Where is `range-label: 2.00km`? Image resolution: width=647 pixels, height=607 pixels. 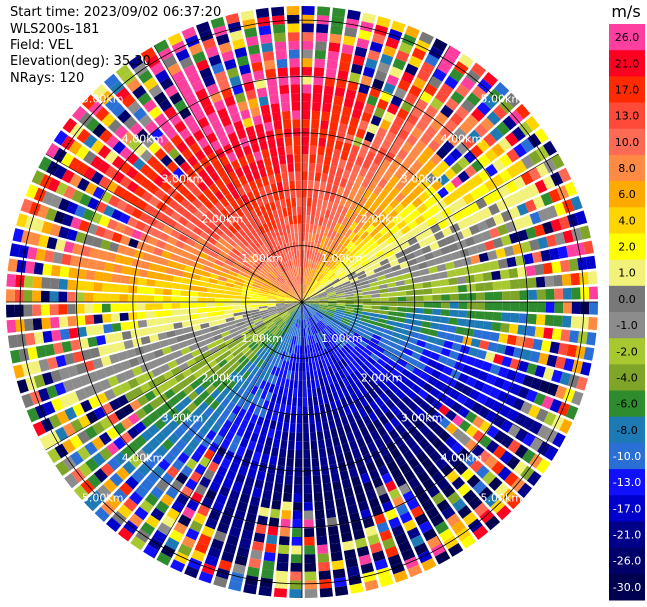 range-label: 2.00km is located at coordinates (382, 378).